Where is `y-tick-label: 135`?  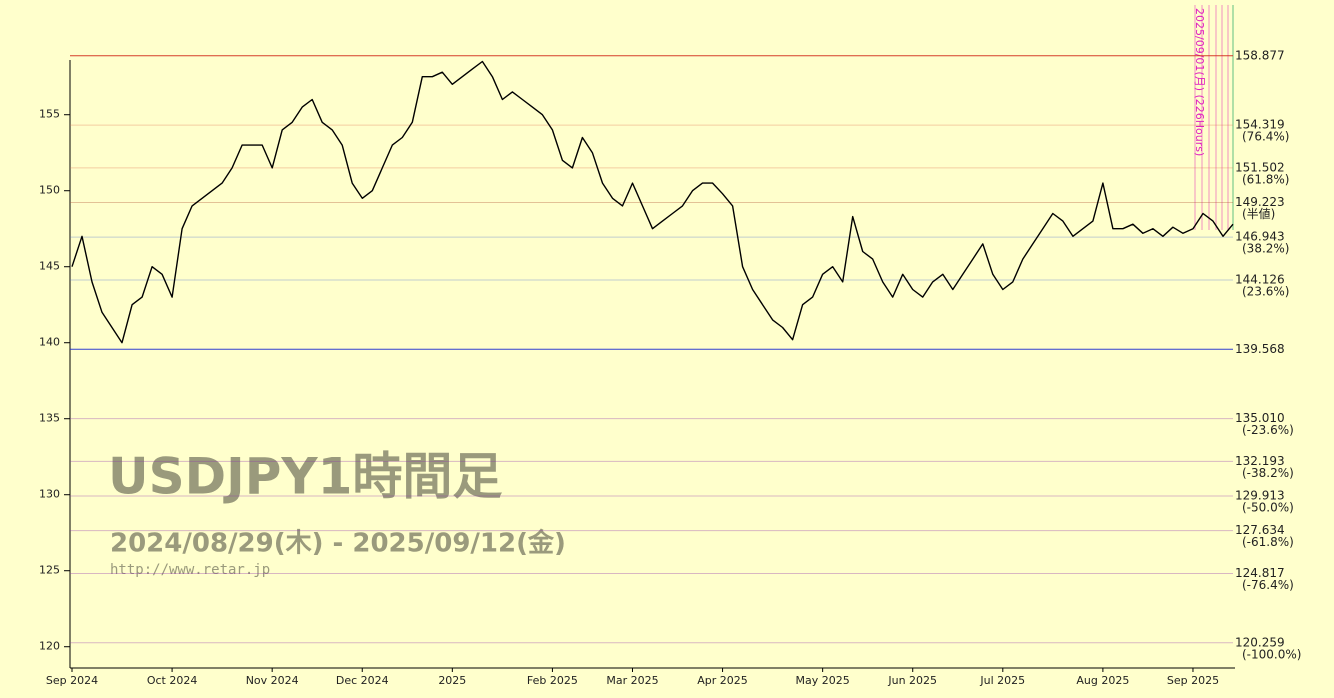
y-tick-label: 135 is located at coordinates (49, 418).